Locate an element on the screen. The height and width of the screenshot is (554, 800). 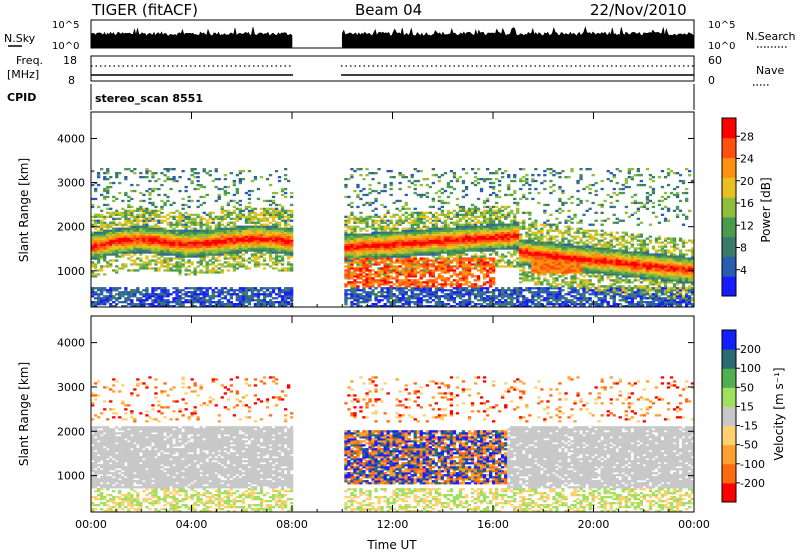
nsky-tick-top-right: 10^5 is located at coordinates (721, 25).